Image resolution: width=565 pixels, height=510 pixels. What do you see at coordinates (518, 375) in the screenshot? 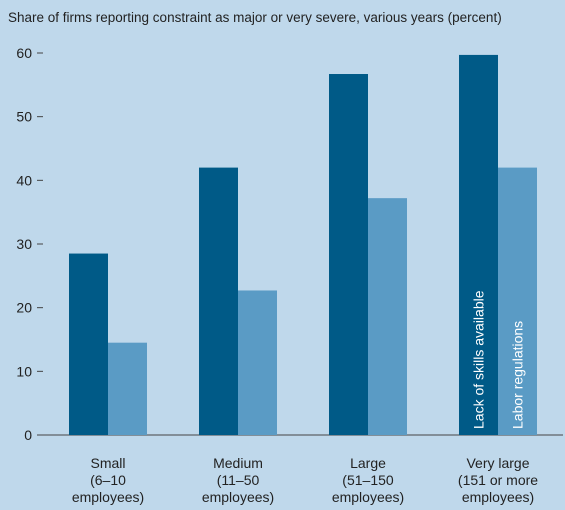
I see `legend-label: Labor regulations` at bounding box center [518, 375].